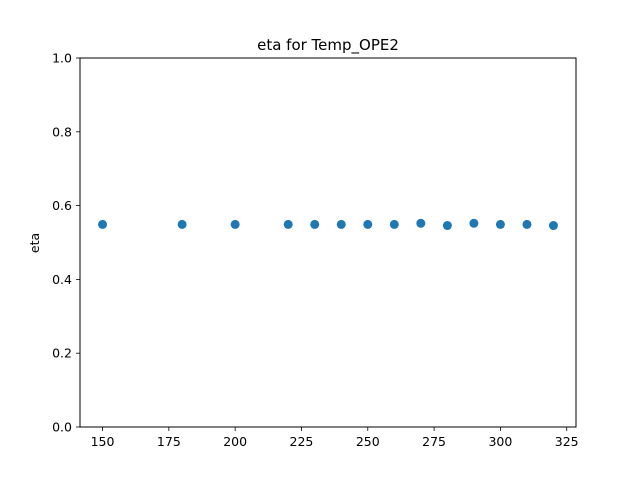  Describe the element at coordinates (62, 427) in the screenshot. I see `y-tick-label: 0.0` at that location.